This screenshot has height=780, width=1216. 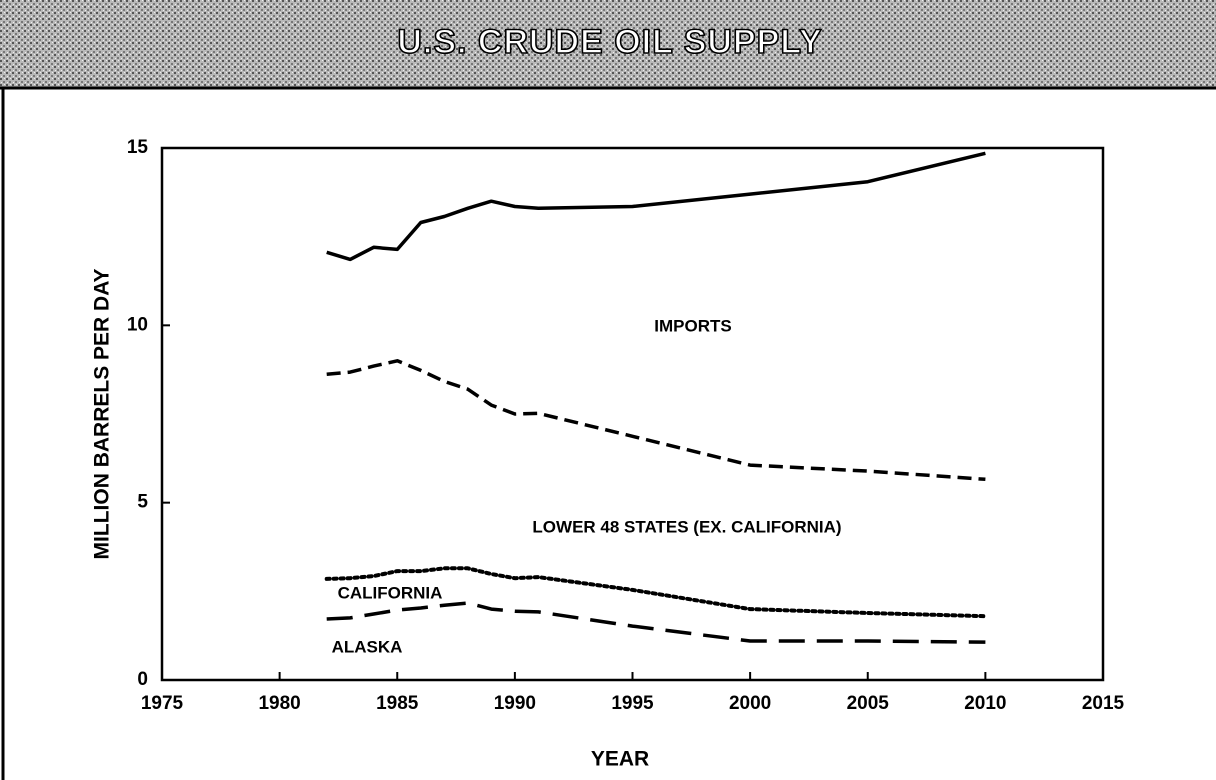 I want to click on x-tick-label: 1980, so click(x=279, y=703).